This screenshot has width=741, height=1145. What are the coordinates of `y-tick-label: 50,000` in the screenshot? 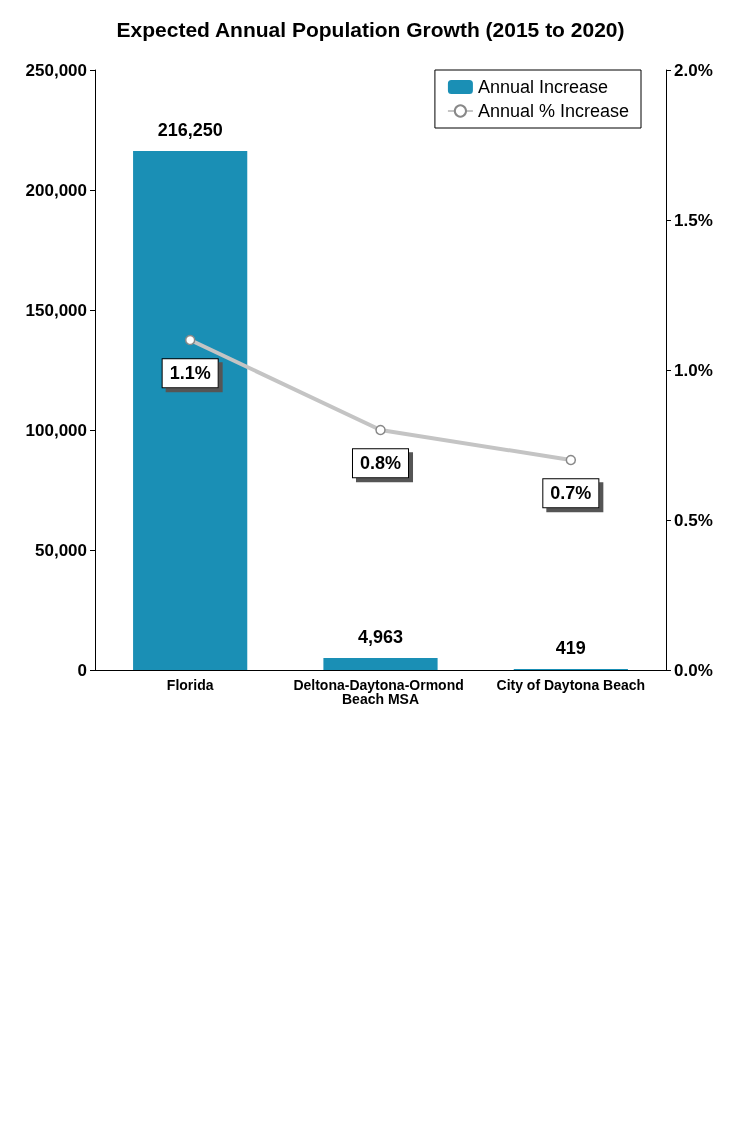 It's located at (61, 550).